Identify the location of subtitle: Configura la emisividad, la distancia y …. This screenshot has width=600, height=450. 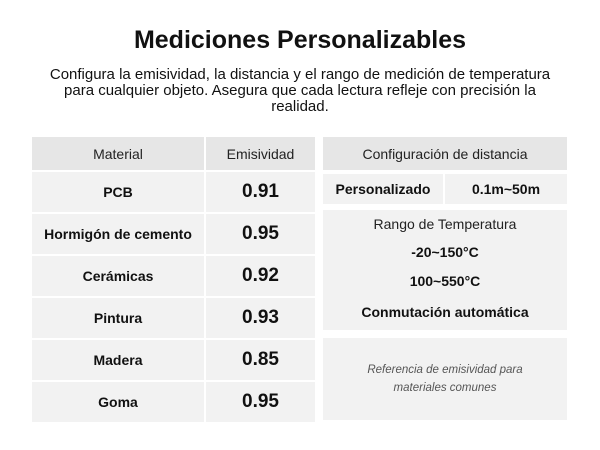
(300, 90).